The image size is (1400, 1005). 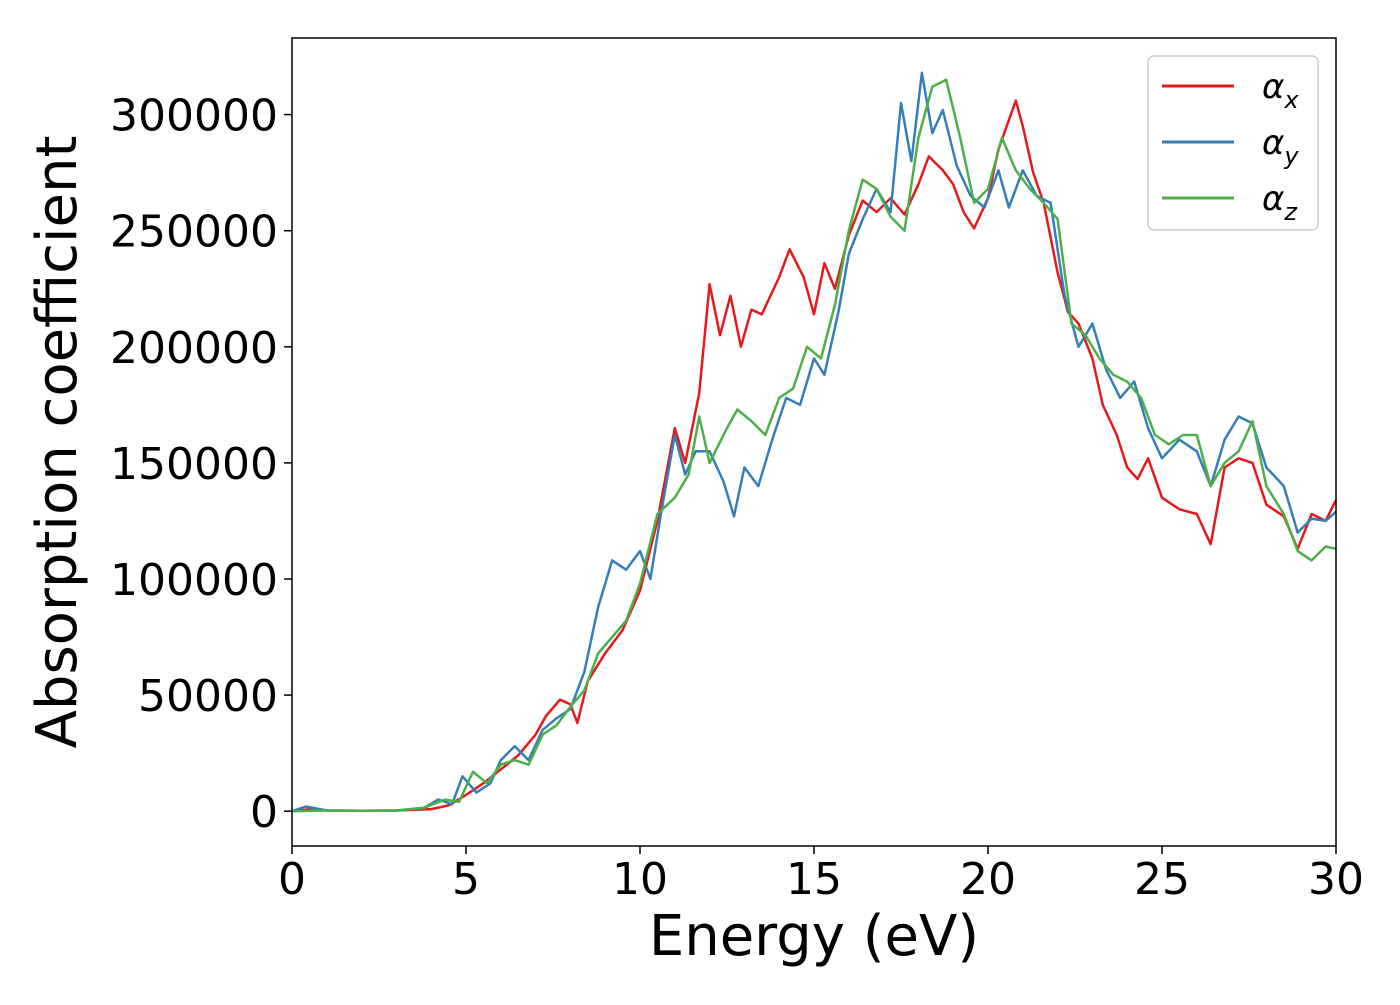 I want to click on legend-label-y: αy, so click(x=1280, y=146).